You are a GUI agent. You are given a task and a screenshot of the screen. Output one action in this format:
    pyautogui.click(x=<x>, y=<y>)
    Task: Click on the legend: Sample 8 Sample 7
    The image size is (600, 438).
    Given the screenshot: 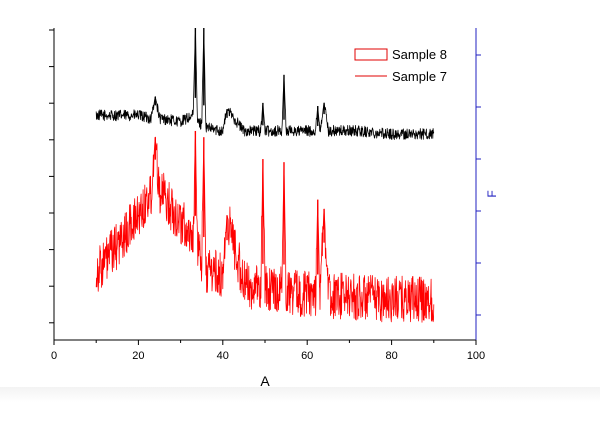 What is the action you would take?
    pyautogui.click(x=400, y=65)
    